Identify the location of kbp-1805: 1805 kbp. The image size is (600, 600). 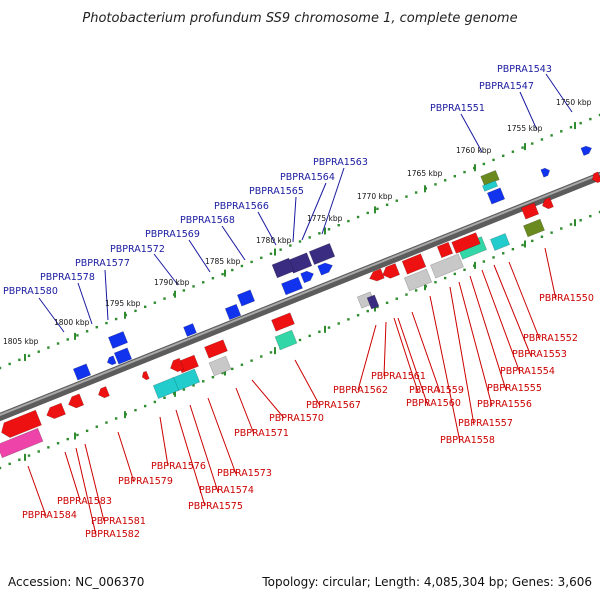
(21, 341).